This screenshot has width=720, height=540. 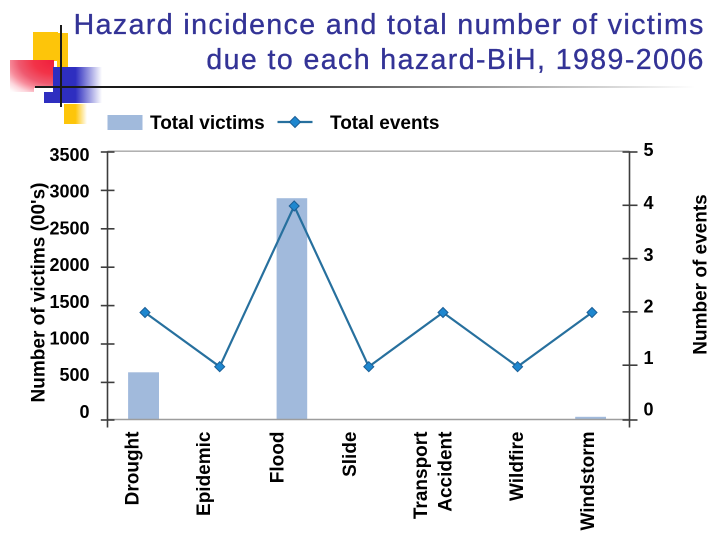 What do you see at coordinates (446, 471) in the screenshot?
I see `svg-text: Accident` at bounding box center [446, 471].